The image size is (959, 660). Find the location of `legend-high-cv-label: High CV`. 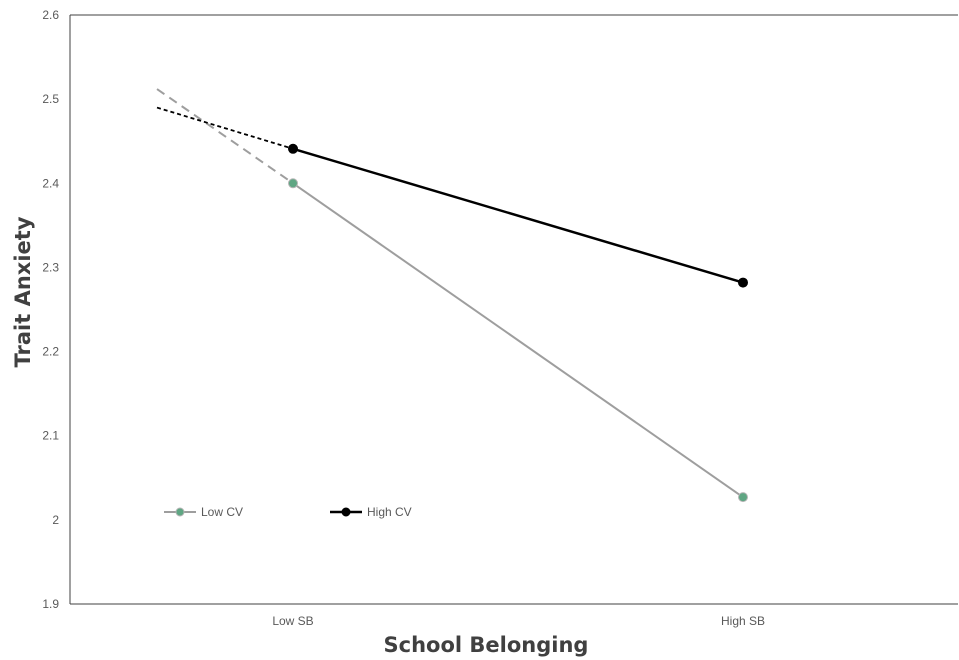

legend-high-cv-label: High CV is located at coordinates (389, 512).